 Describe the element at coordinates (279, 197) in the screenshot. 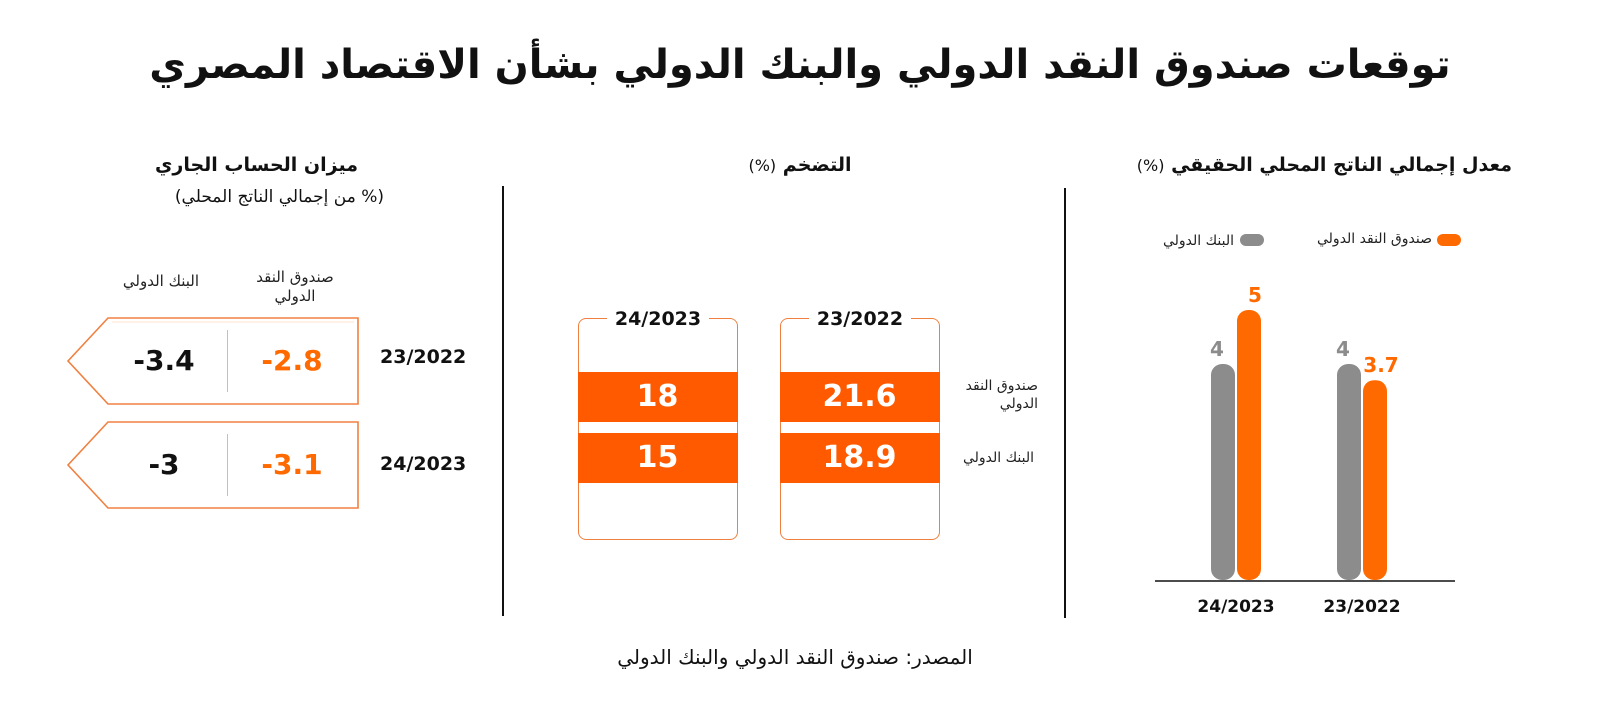

I see `ca-section-subtitle: (% من إجمالي الناتج المحلي)` at that location.